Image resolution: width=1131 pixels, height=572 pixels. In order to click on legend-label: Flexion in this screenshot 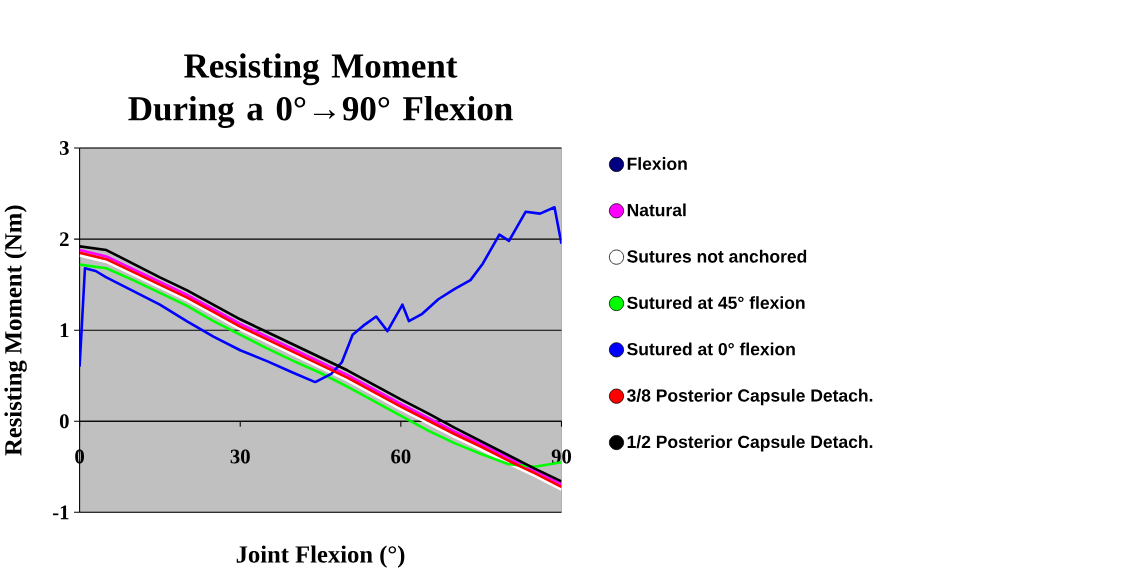, I will do `click(657, 163)`.